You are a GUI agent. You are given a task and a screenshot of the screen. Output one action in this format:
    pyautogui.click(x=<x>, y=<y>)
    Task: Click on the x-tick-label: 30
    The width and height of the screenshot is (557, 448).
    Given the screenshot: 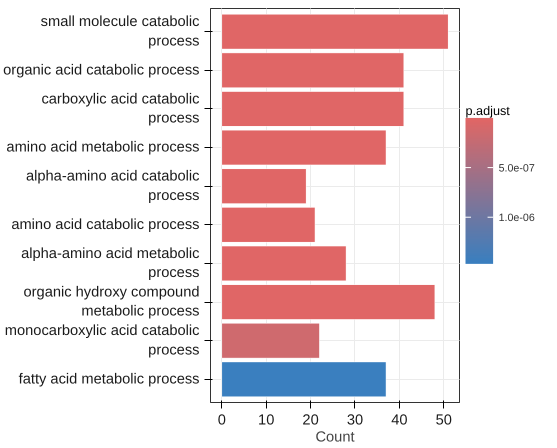 What is the action you would take?
    pyautogui.click(x=355, y=420)
    